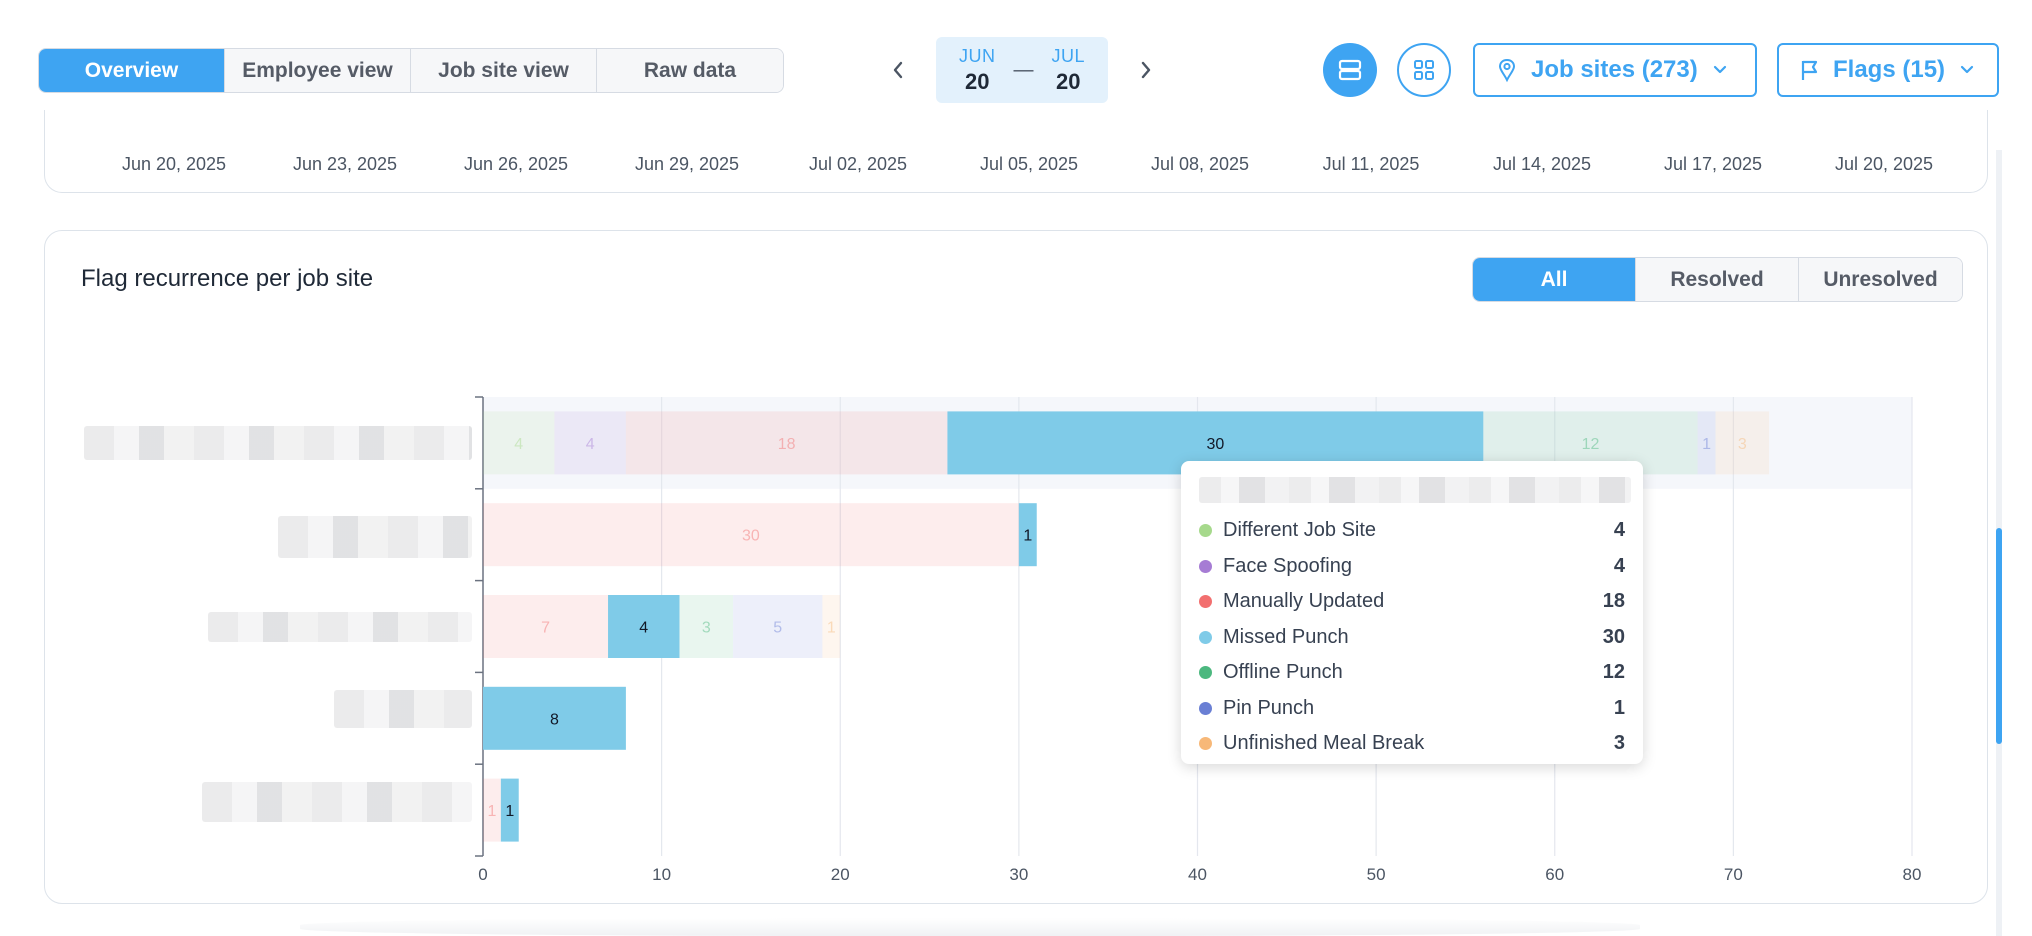 The height and width of the screenshot is (936, 2032). Describe the element at coordinates (977, 81) in the screenshot. I see `start-day: 20` at that location.